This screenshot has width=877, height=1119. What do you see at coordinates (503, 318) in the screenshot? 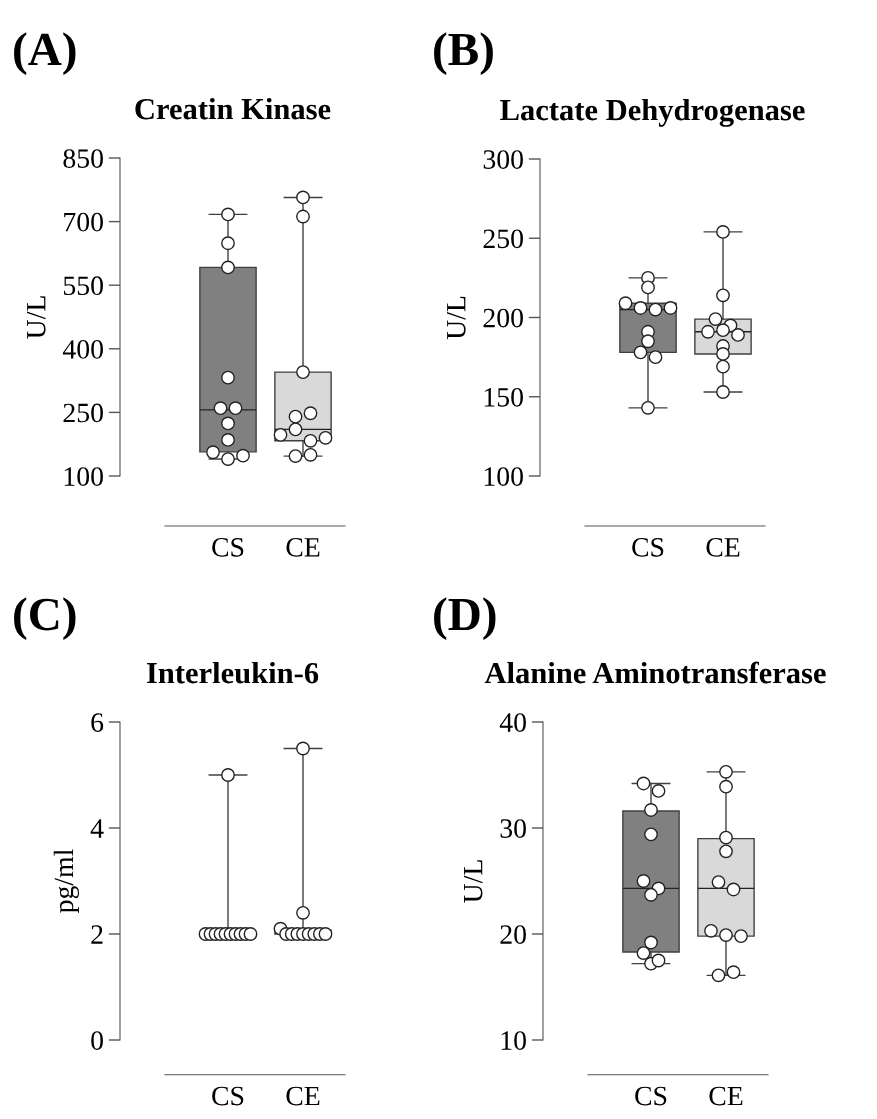
I see `y-tick-label: 200` at bounding box center [503, 318].